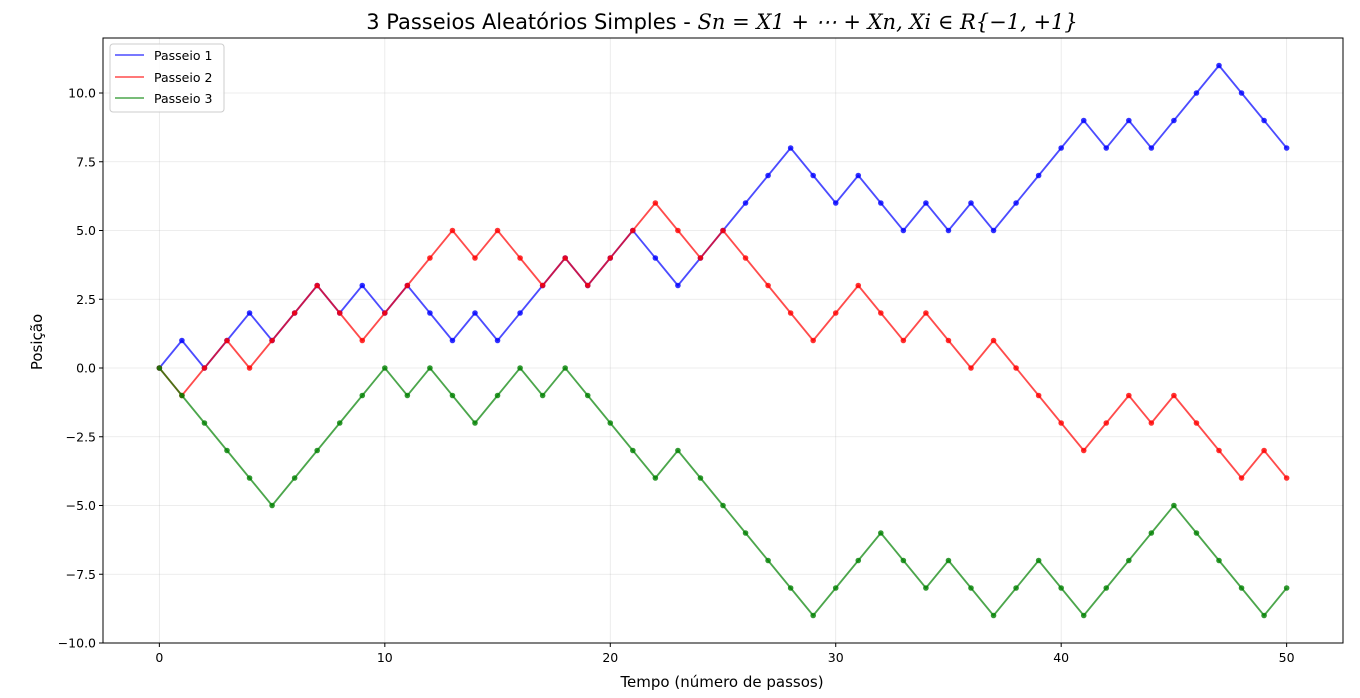 The image size is (1360, 698). I want to click on legend-label-passeio-2: Passeio 2, so click(183, 77).